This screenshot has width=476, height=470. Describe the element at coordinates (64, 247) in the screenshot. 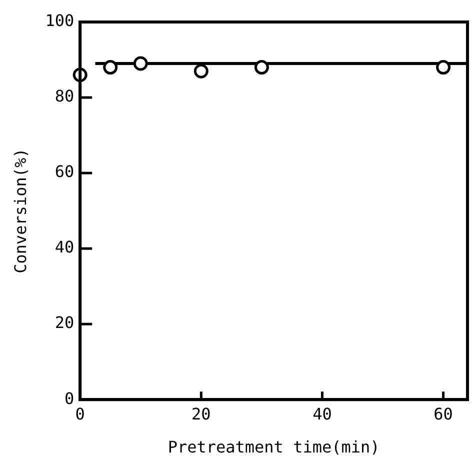

I see `y-tick-label: 40` at that location.